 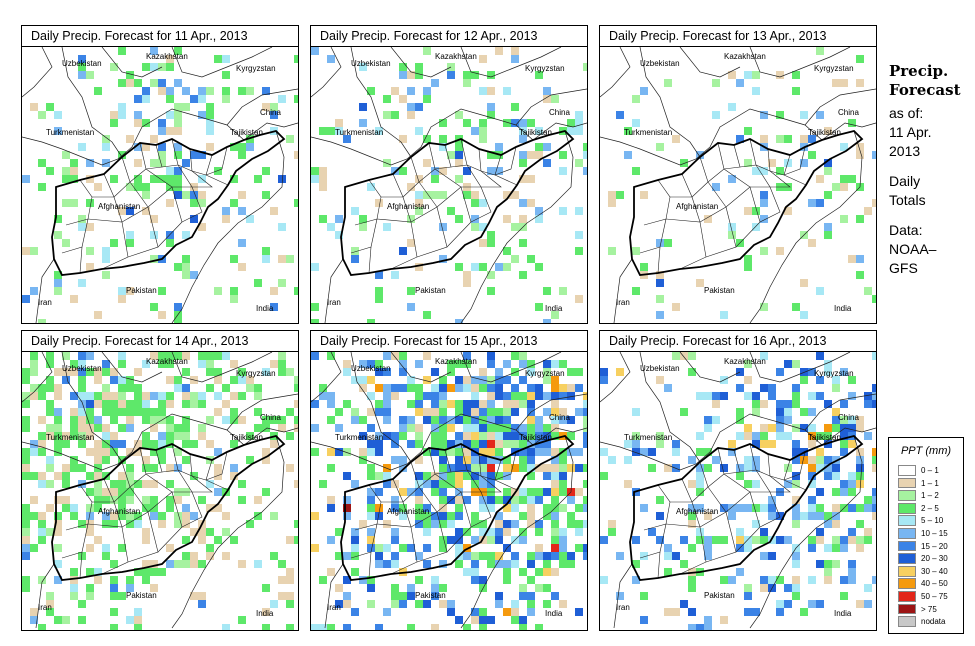 I want to click on country-label-uzbekistan: Uzbekistan, so click(x=82, y=63).